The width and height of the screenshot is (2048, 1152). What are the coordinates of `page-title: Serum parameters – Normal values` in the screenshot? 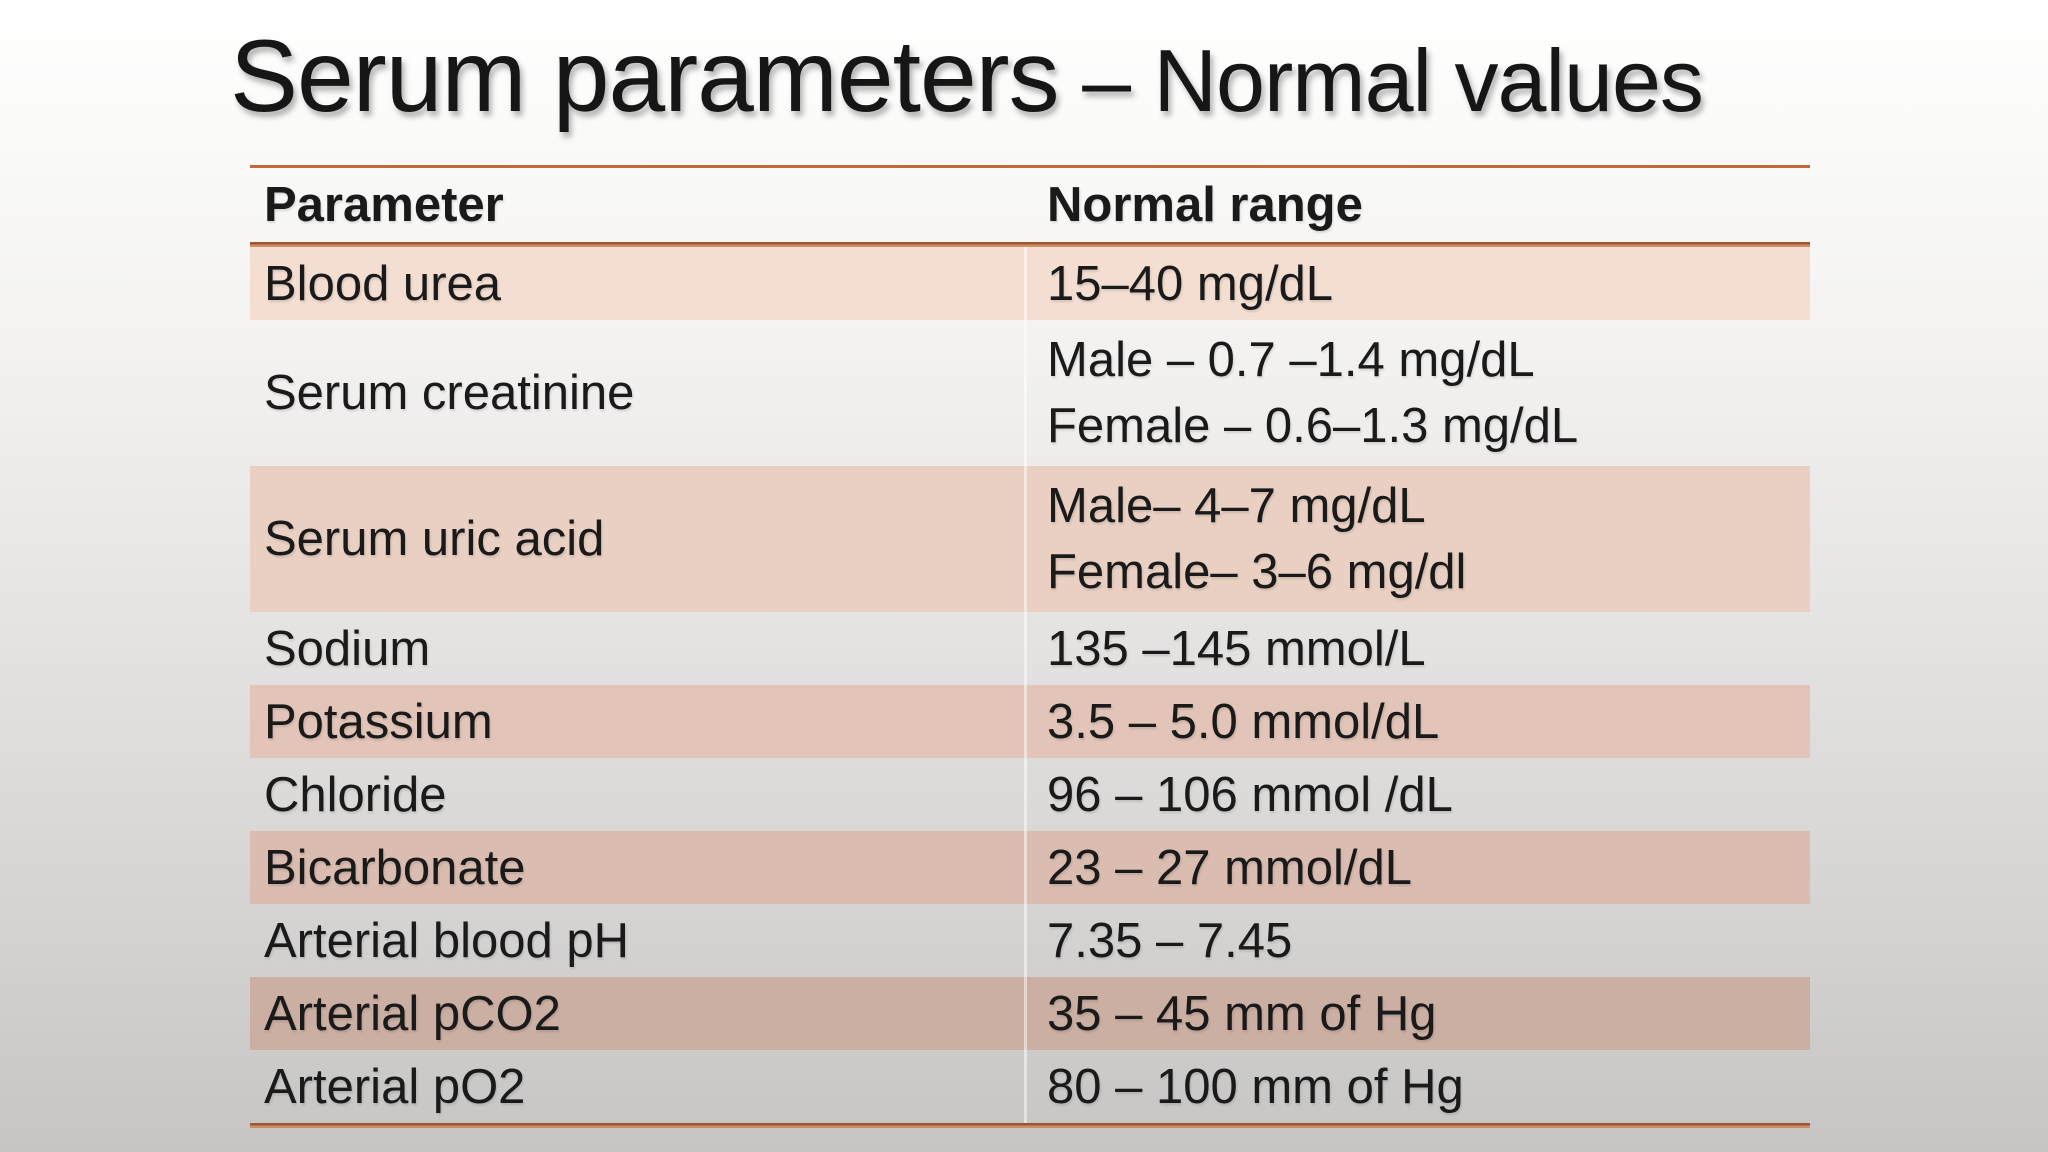 It's located at (967, 76).